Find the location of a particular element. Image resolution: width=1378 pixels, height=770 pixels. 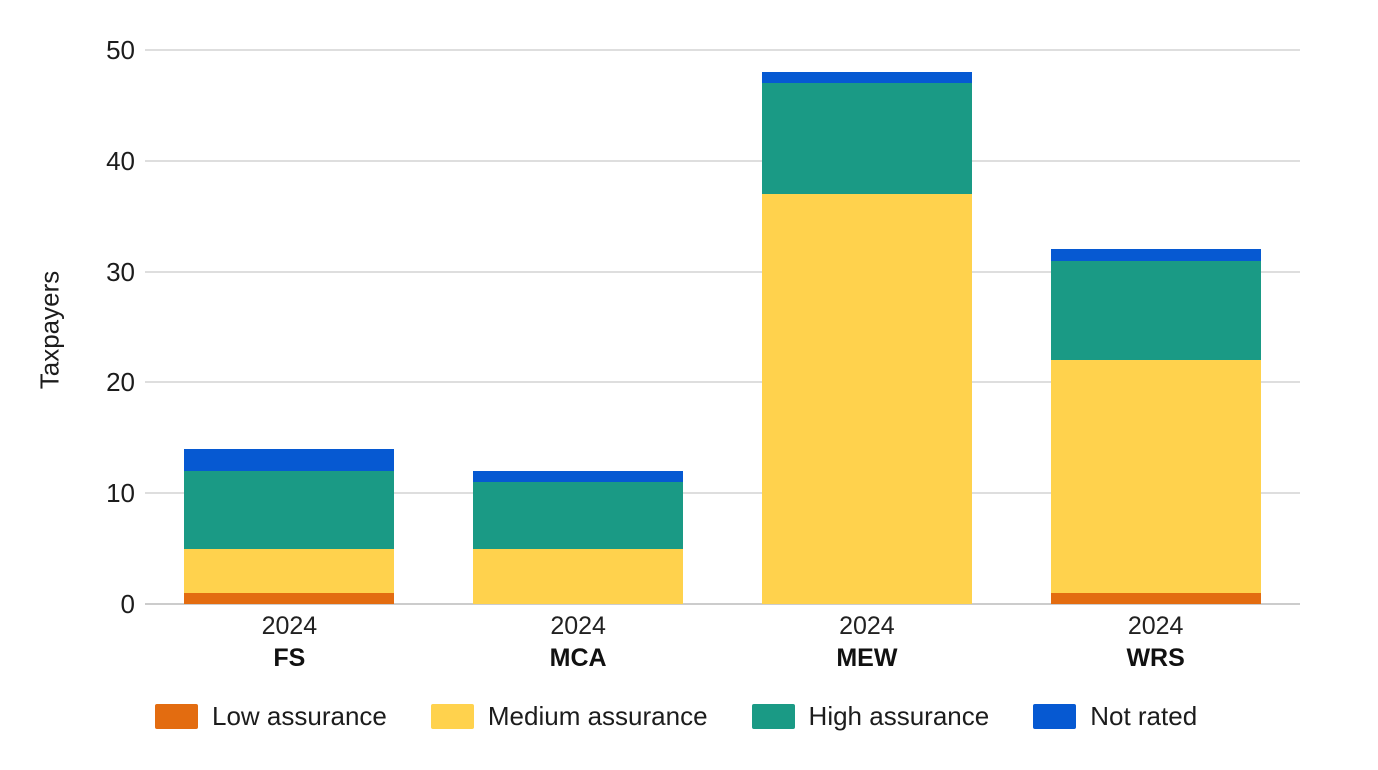

bar-mew is located at coordinates (866, 338).